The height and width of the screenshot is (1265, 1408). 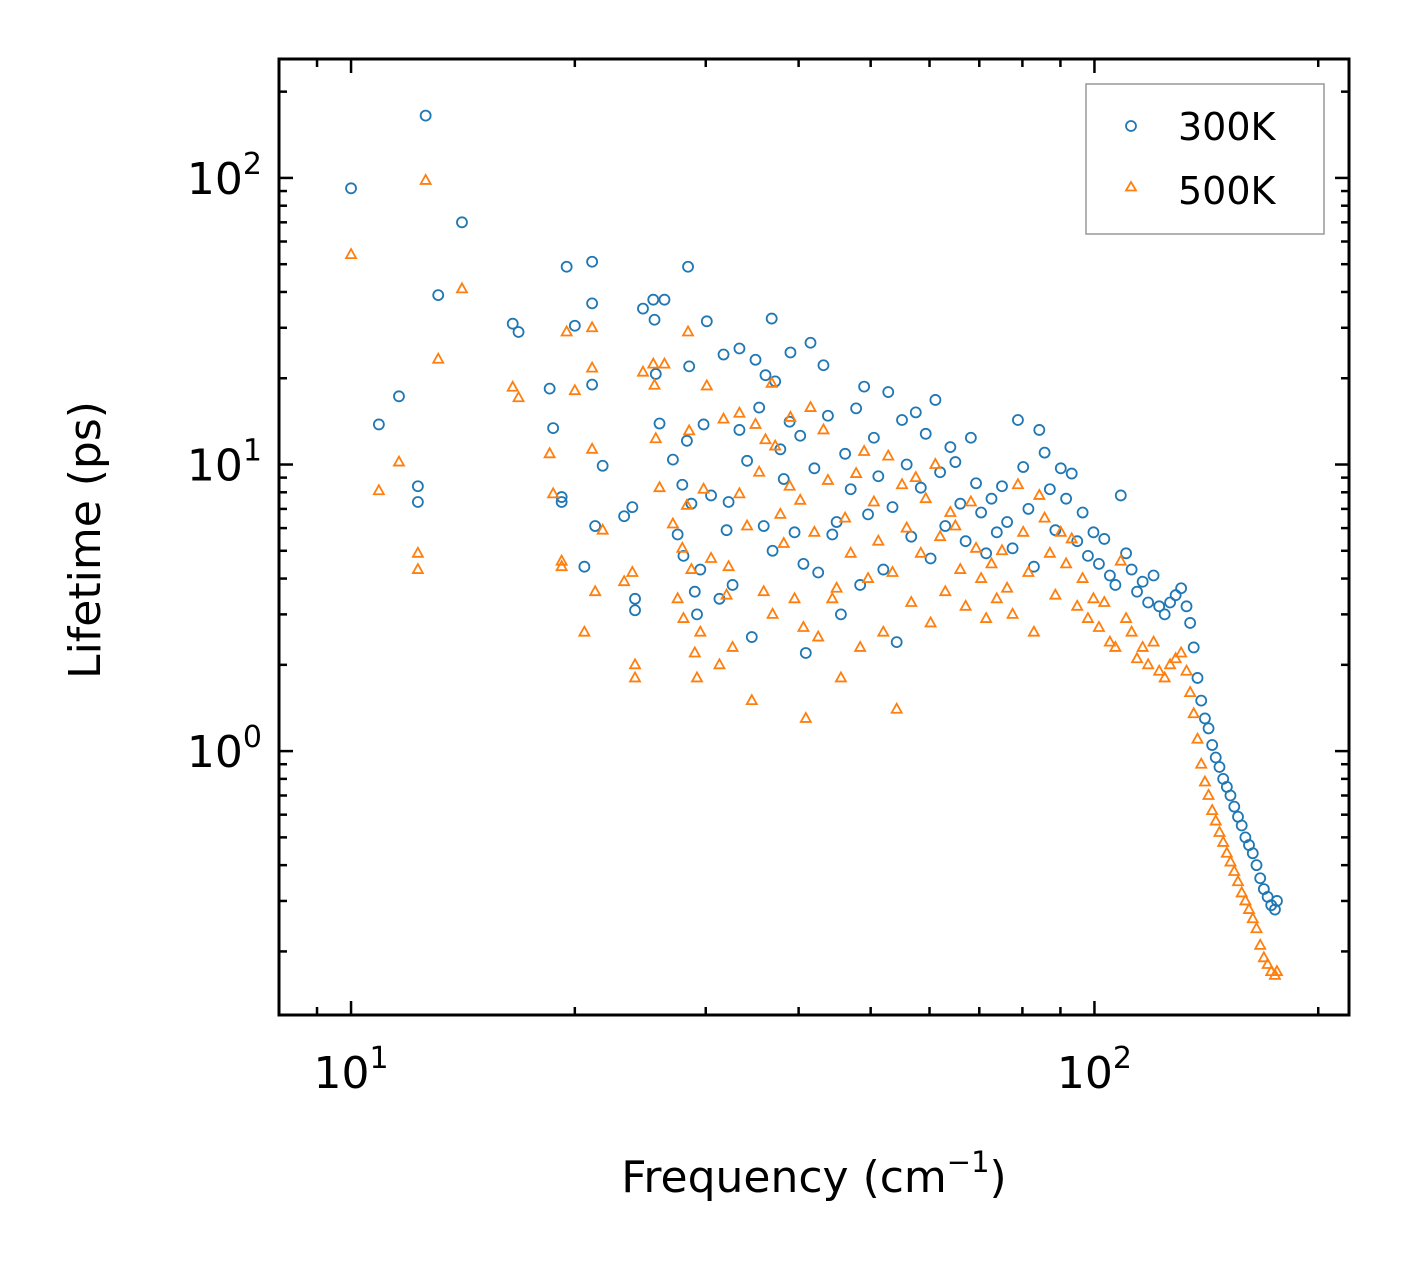 I want to click on legend-label-500k: 500K, so click(x=1227, y=191).